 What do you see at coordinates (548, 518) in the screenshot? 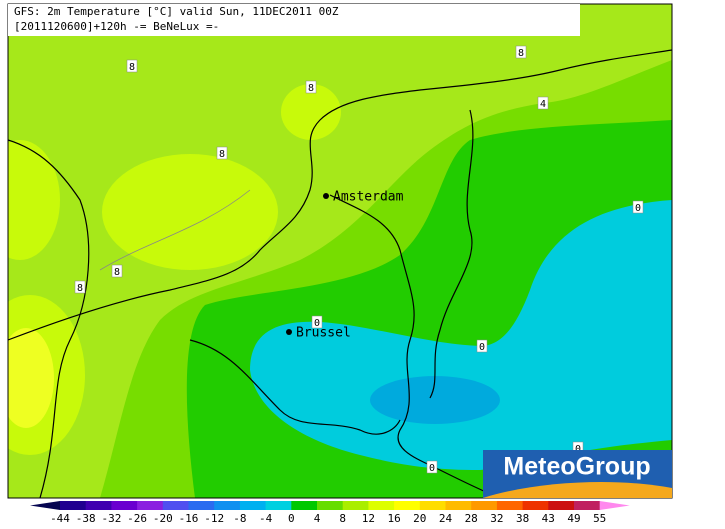
I see `colorbar-tick-label: 43` at bounding box center [548, 518].